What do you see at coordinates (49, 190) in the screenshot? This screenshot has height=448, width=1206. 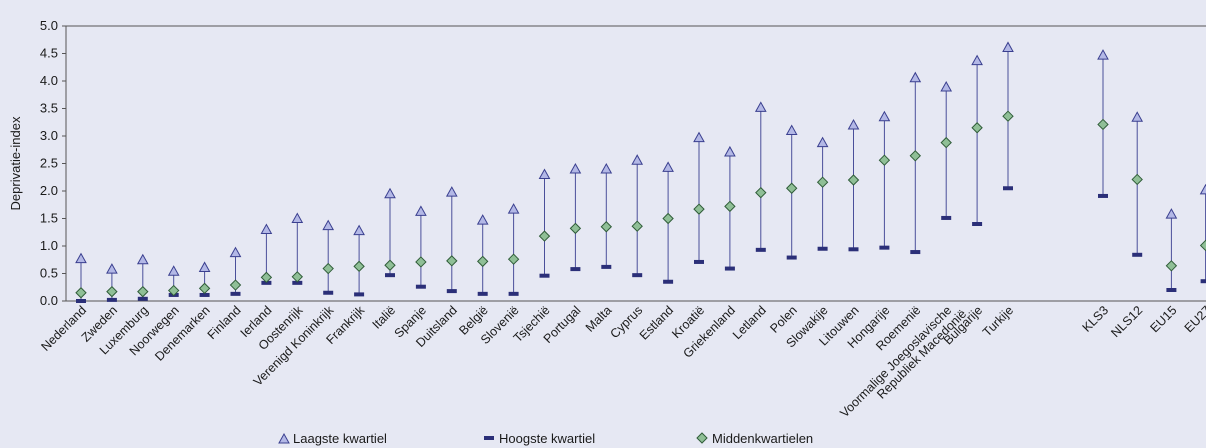 I see `y-tick-label: 2.0` at bounding box center [49, 190].